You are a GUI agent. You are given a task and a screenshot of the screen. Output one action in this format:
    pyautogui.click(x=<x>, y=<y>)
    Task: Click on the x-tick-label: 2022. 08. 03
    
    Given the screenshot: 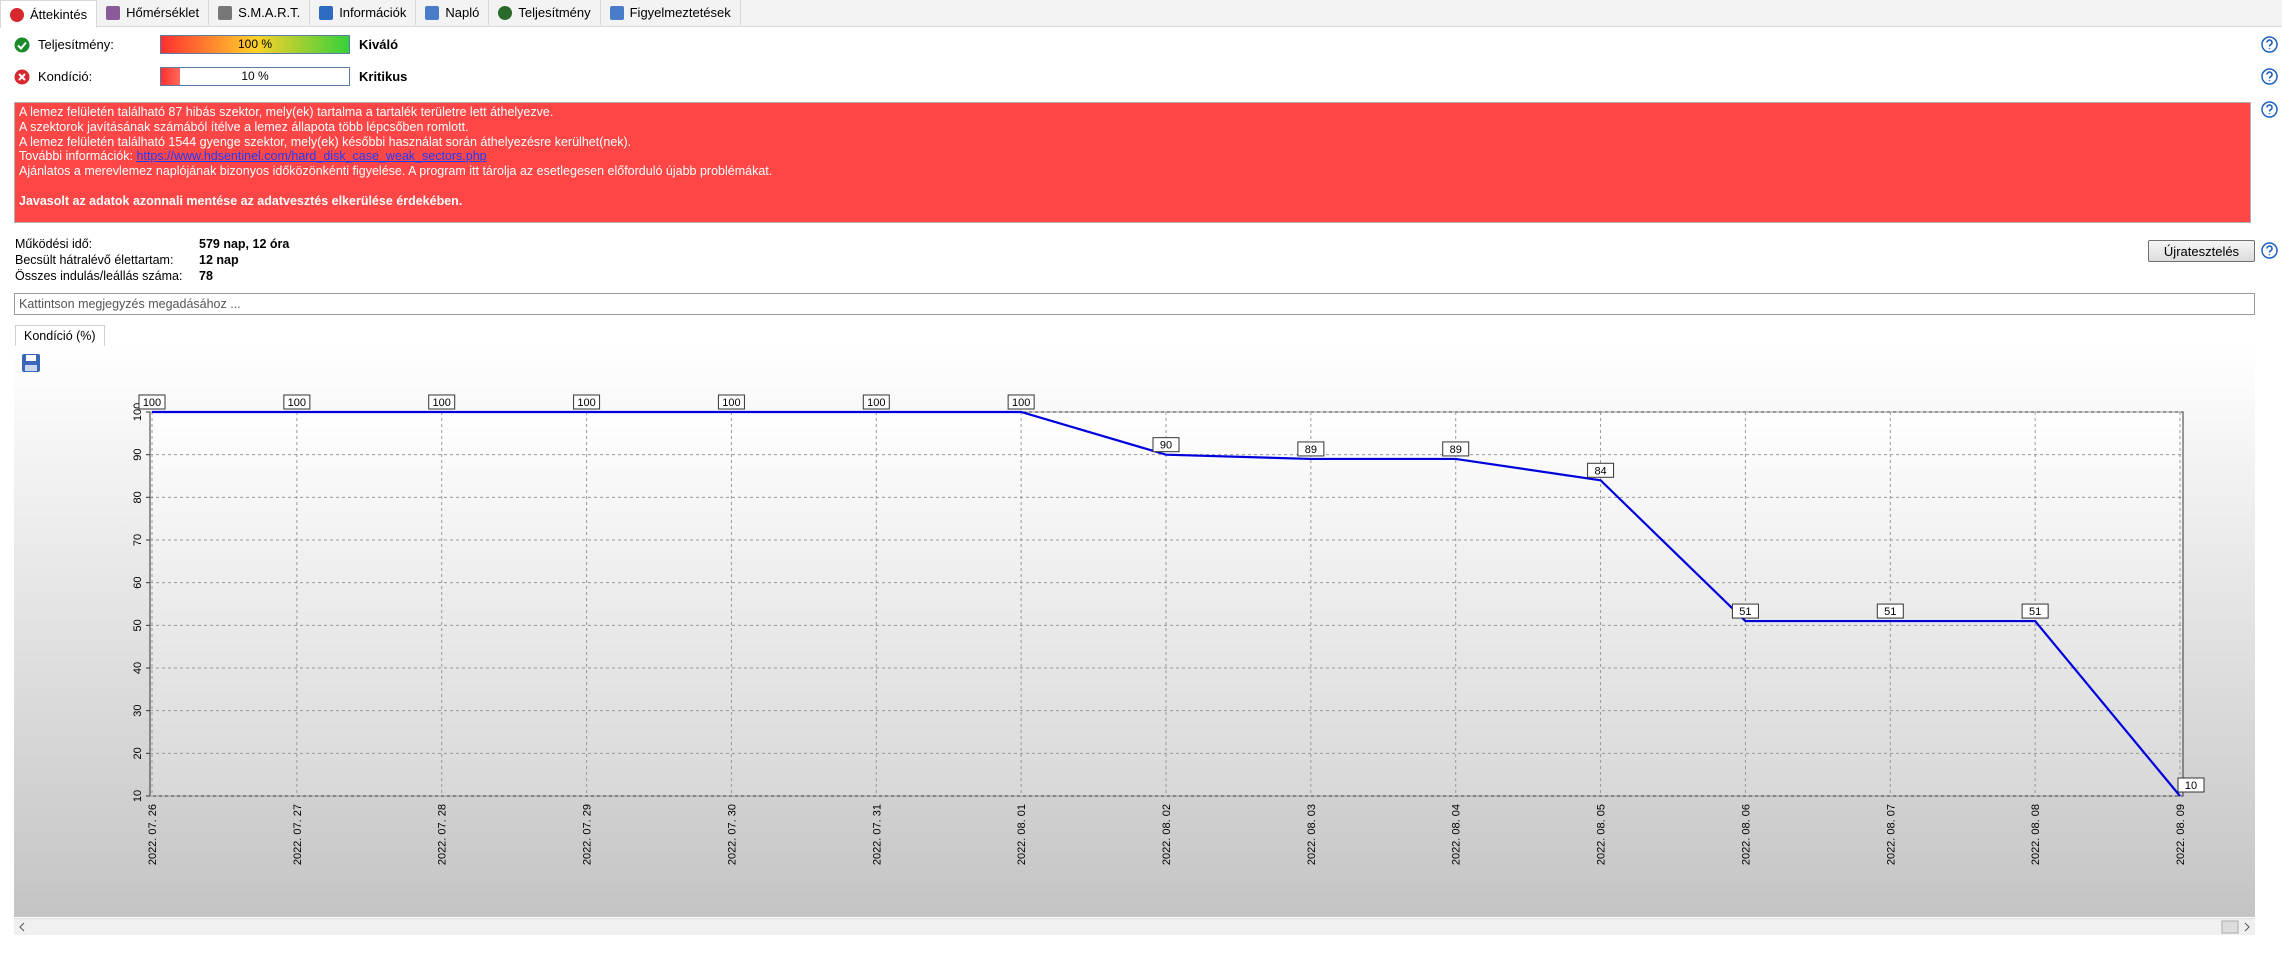 What is the action you would take?
    pyautogui.click(x=1312, y=834)
    